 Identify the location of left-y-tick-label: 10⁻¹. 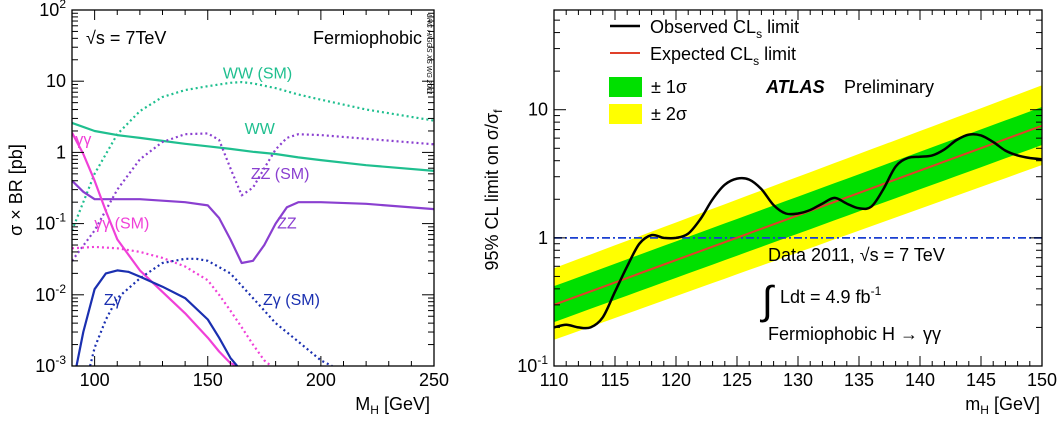
(50, 222).